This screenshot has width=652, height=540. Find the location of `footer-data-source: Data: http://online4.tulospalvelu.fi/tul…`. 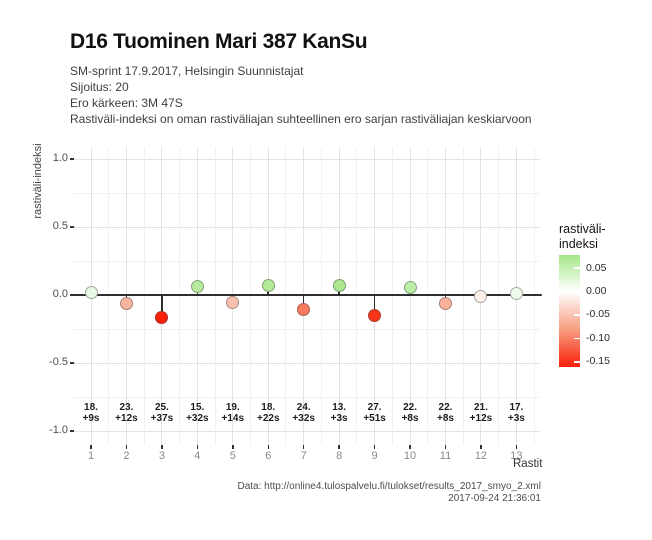

footer-data-source: Data: http://online4.tulospalvelu.fi/tul… is located at coordinates (389, 486).